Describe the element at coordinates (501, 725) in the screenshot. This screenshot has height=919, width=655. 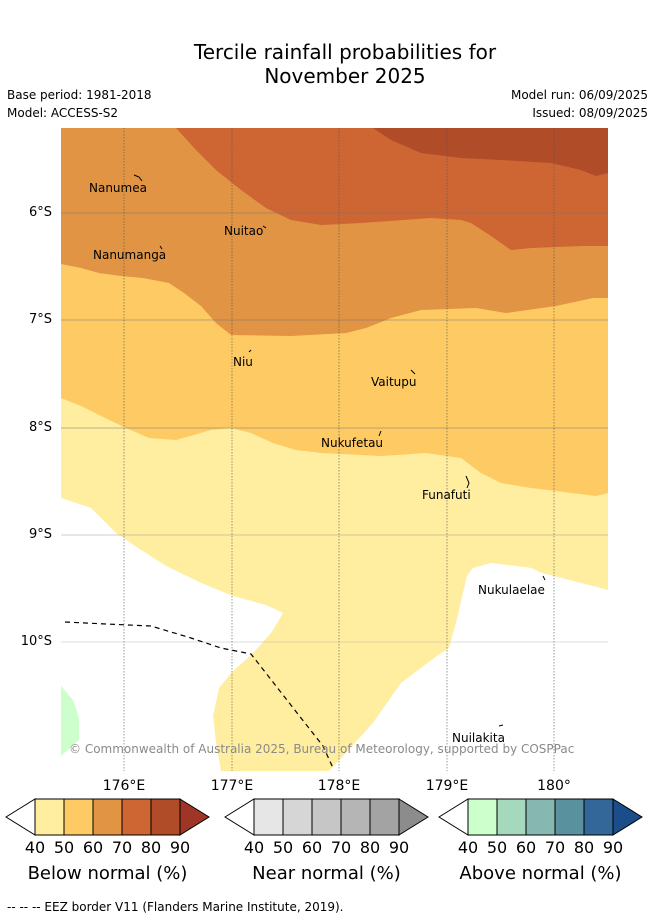
I see `island-nuilakita-mark` at that location.